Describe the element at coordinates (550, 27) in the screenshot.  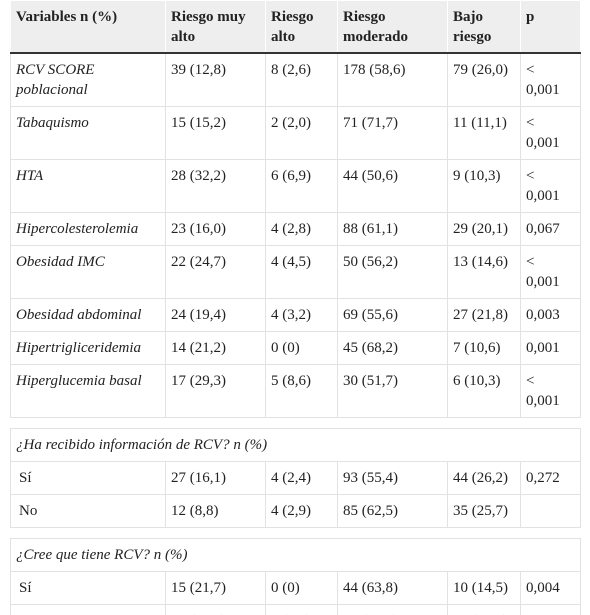
I see `header-cell: p` at that location.